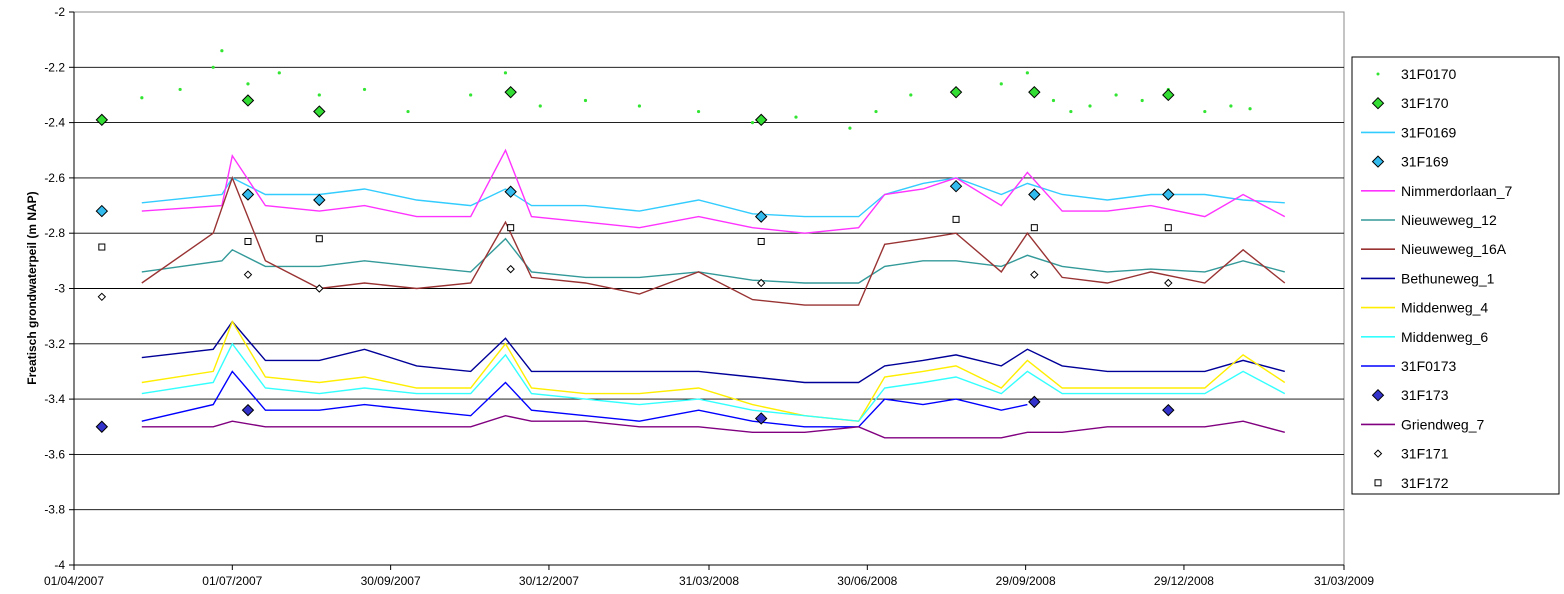 The width and height of the screenshot is (1564, 594). I want to click on y-tick-label: -3.6, so click(54, 454).